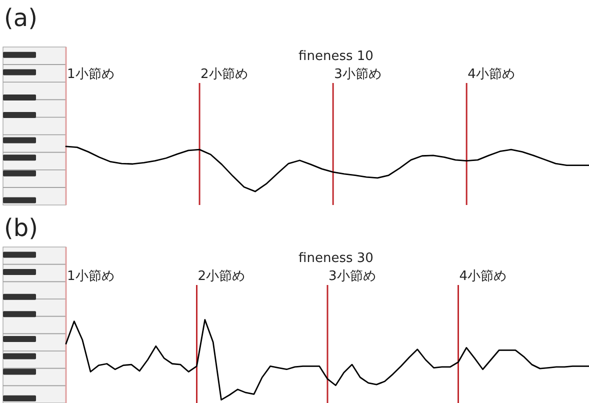 This screenshot has width=589, height=403. What do you see at coordinates (336, 56) in the screenshot?
I see `chart-title: fineness 10` at bounding box center [336, 56].